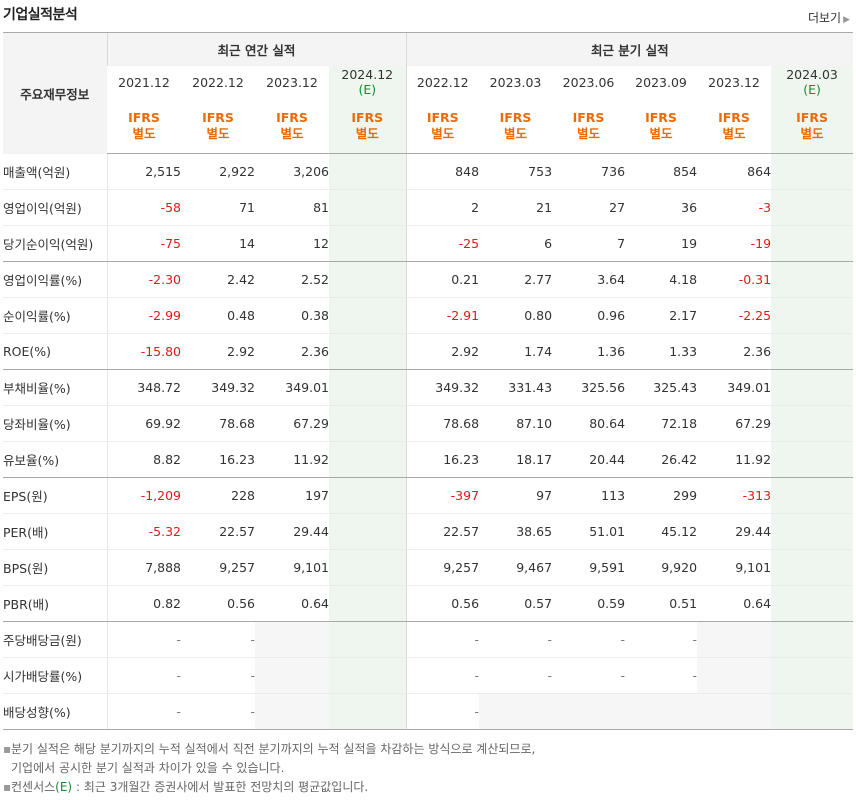 The width and height of the screenshot is (856, 800). I want to click on table-row: 시가배당률(%) - - - - - -, so click(428, 675).